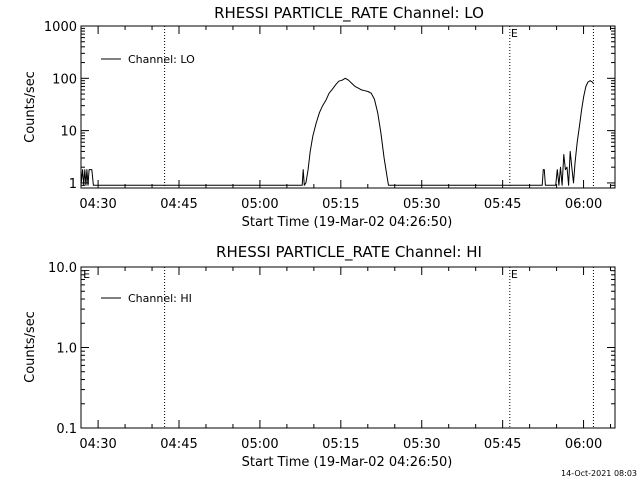 Image resolution: width=640 pixels, height=480 pixels. I want to click on chart-title-hi: RHESSI PARTICLE_RATE Channel: HI, so click(349, 252).